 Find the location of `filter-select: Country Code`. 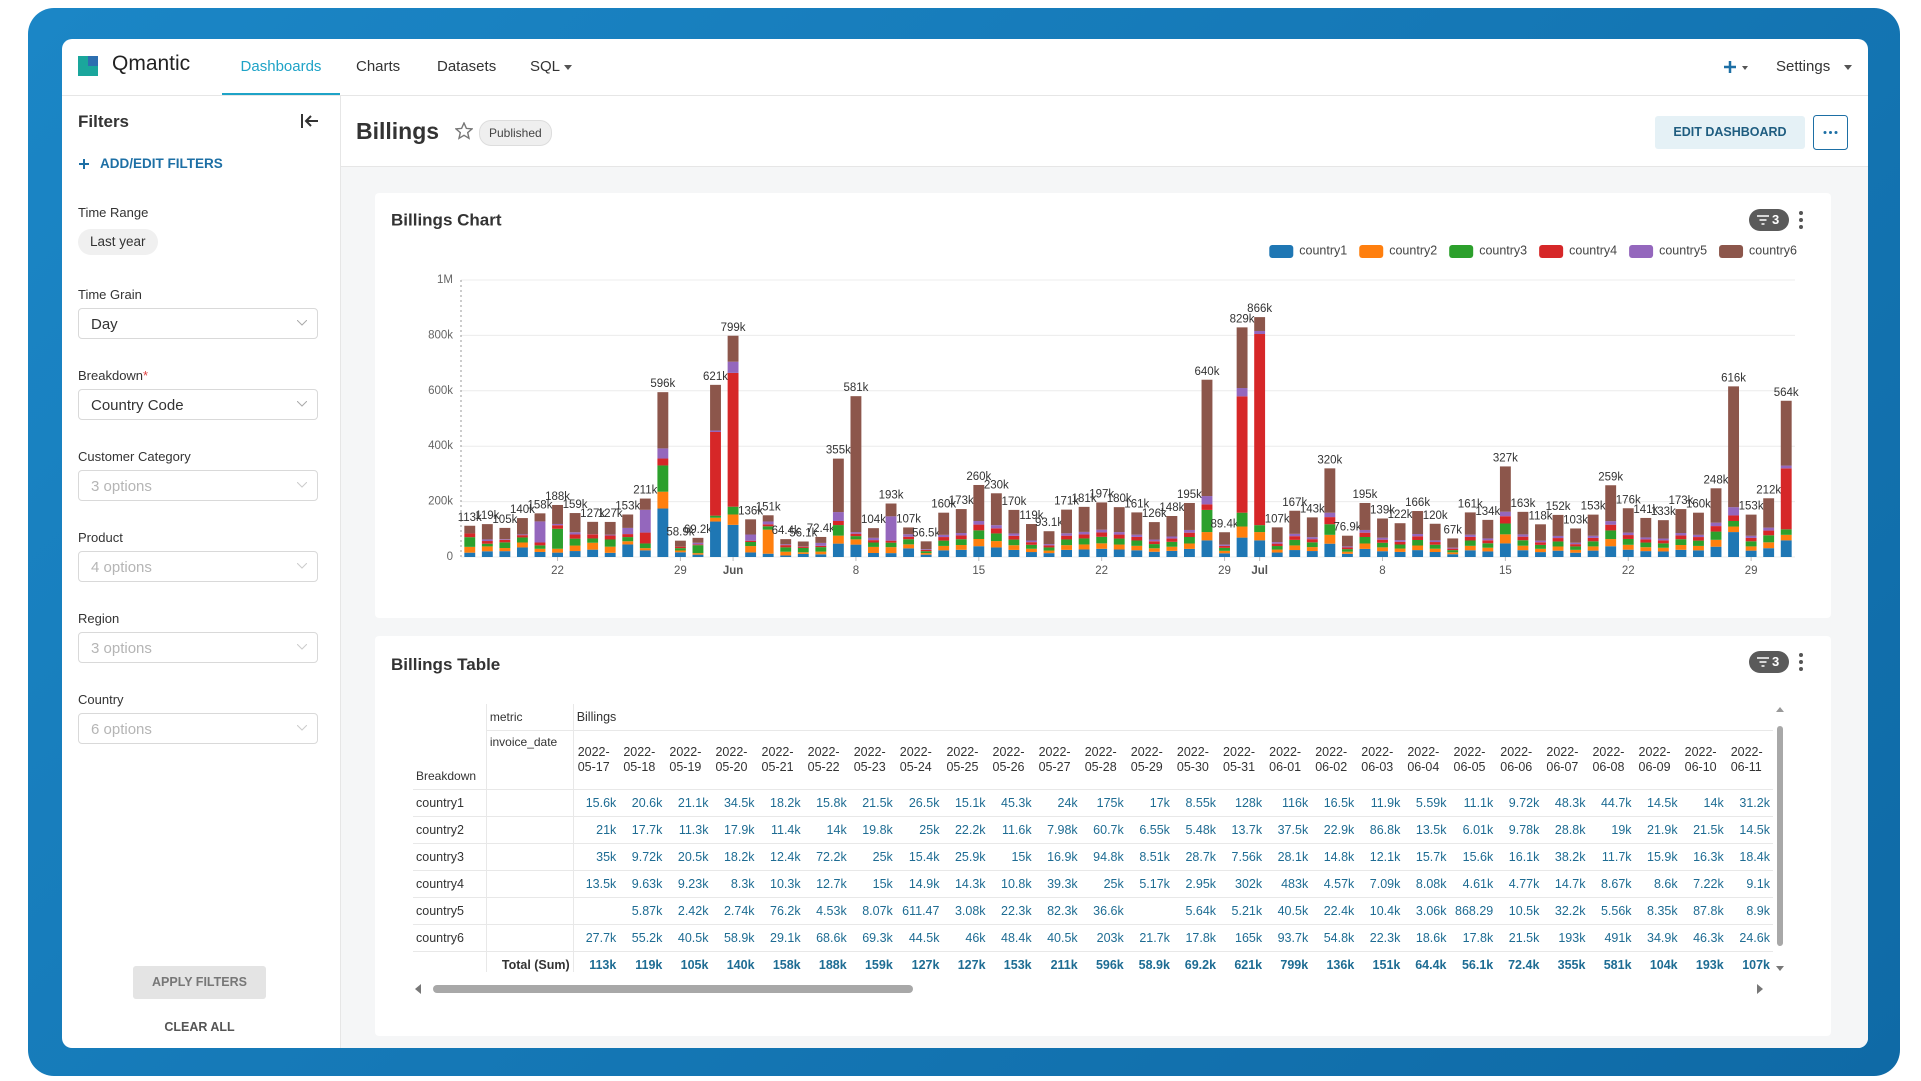

filter-select: Country Code is located at coordinates (198, 404).